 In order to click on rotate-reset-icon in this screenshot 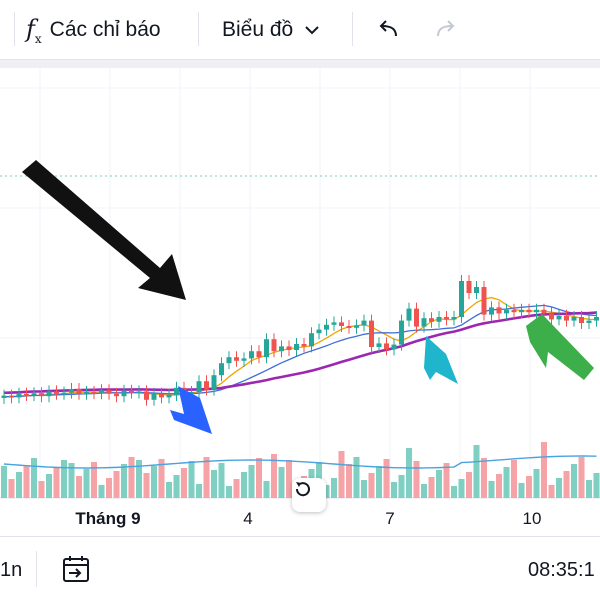, I will do `click(302, 489)`.